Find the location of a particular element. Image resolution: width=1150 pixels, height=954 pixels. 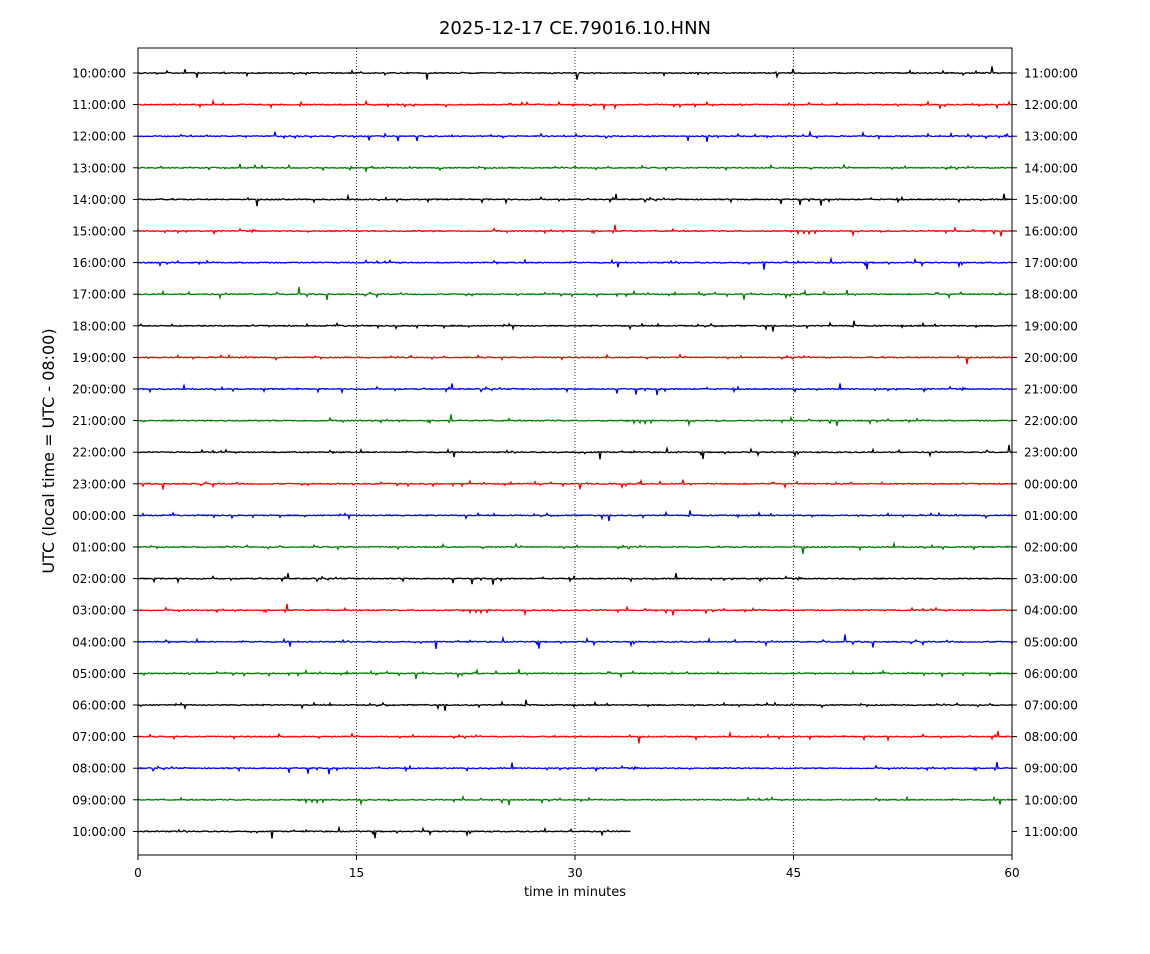

x-tick-label: 60 is located at coordinates (1011, 873).